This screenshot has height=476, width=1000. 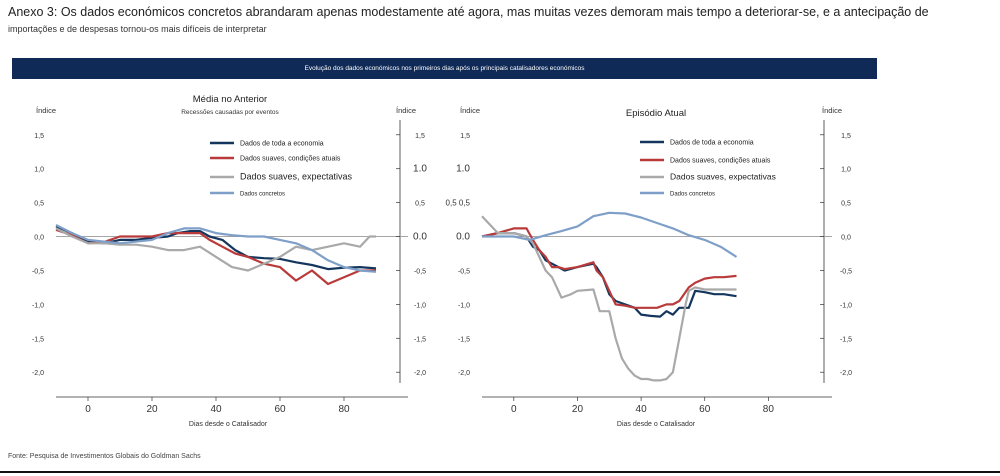 I want to click on chart2-series-toda, so click(x=609, y=275).